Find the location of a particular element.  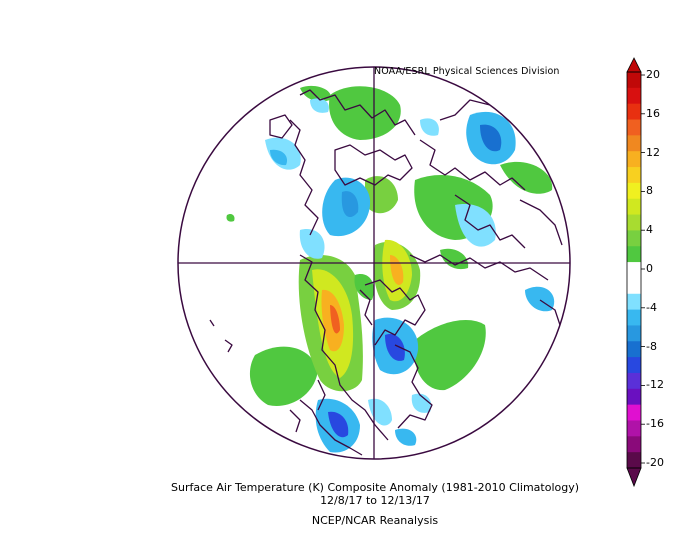

colorbar-segments is located at coordinates (634, 270).